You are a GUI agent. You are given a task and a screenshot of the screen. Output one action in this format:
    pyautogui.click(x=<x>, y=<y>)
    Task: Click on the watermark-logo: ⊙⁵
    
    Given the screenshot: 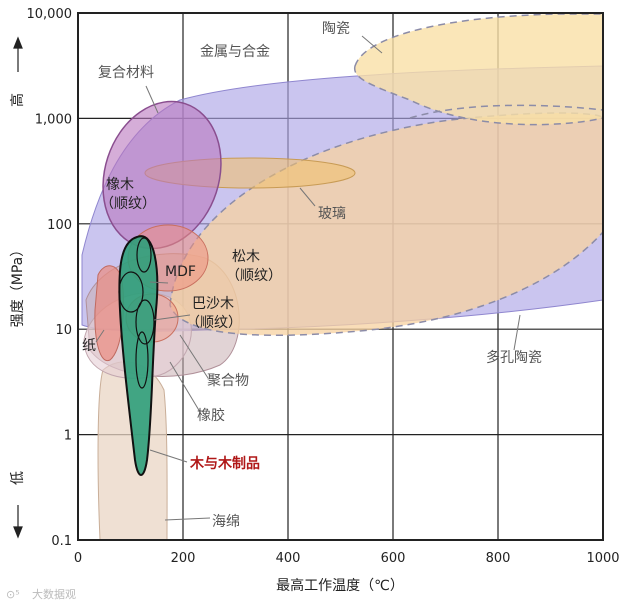 What is the action you would take?
    pyautogui.click(x=13, y=594)
    